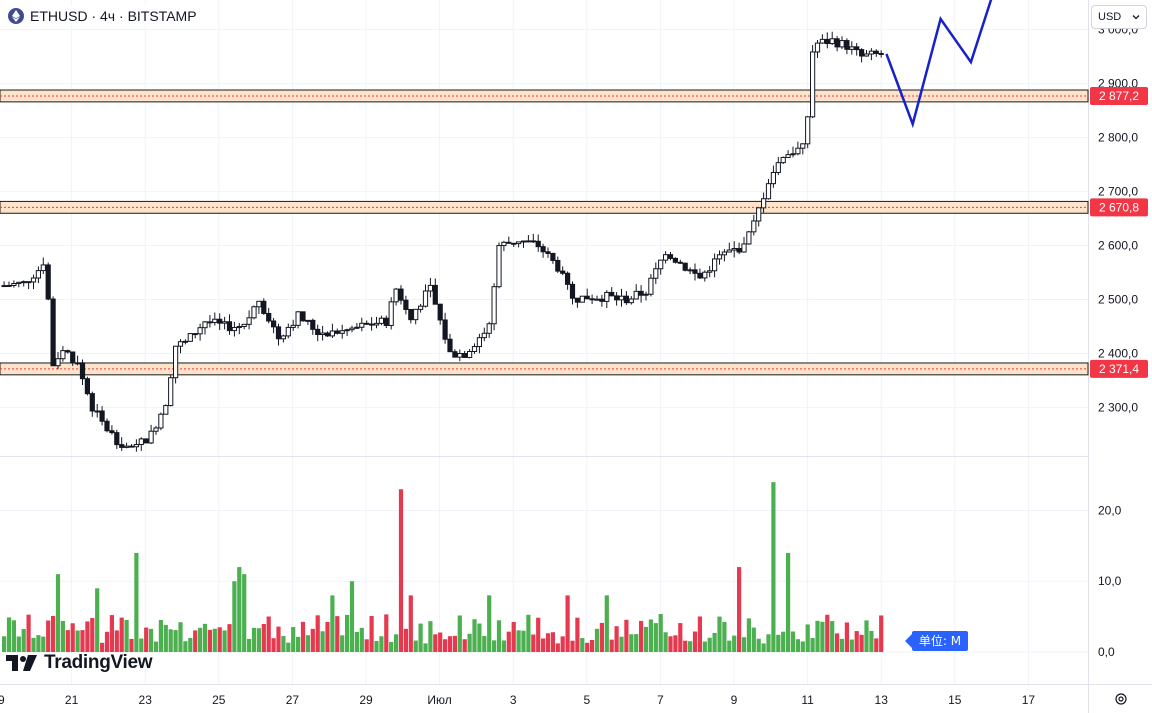 Image resolution: width=1152 pixels, height=713 pixels. What do you see at coordinates (366, 700) in the screenshot?
I see `time-tick-label: 29` at bounding box center [366, 700].